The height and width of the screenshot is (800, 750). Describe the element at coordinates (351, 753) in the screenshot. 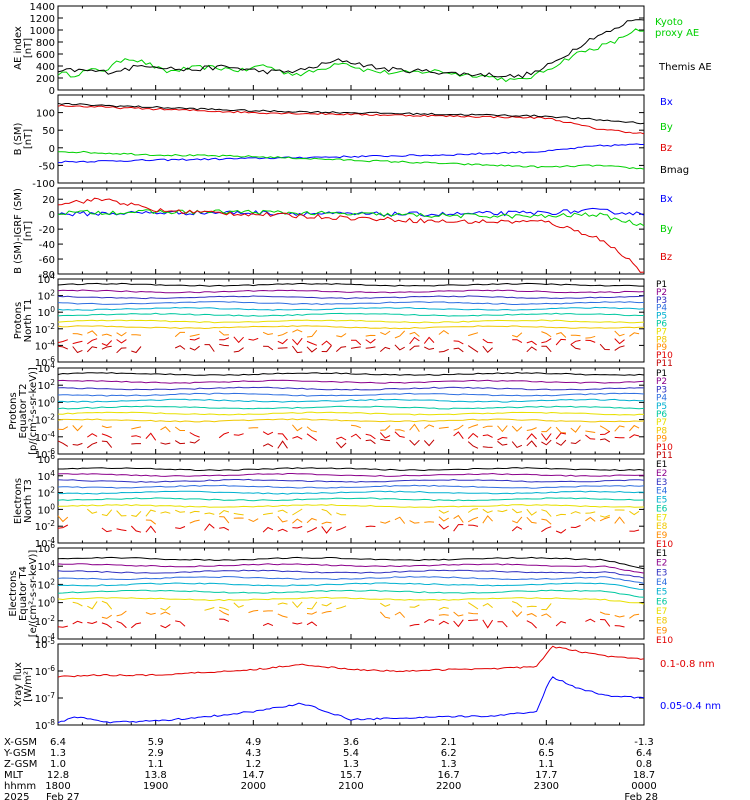

I see `x-axis-tick-label: 5.4` at that location.